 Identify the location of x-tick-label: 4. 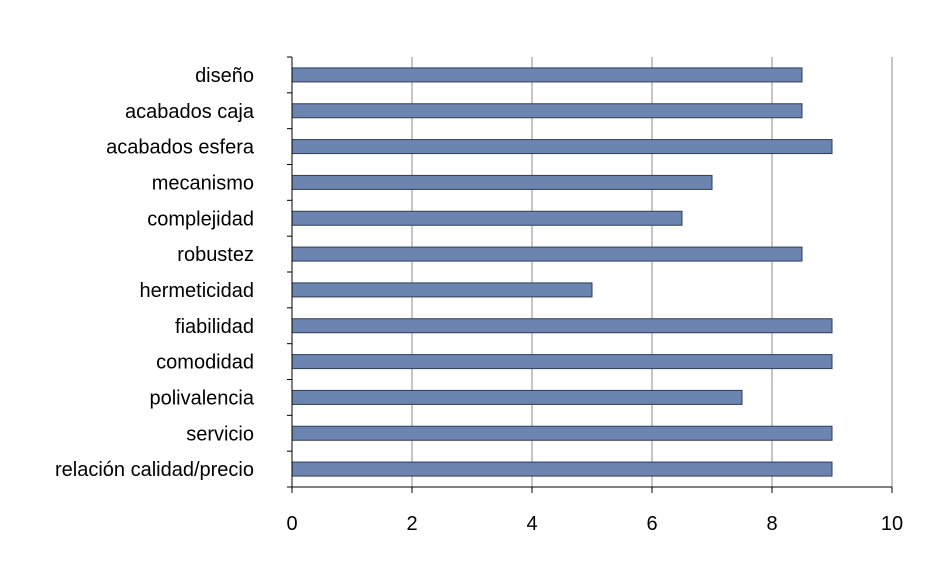
(531, 524).